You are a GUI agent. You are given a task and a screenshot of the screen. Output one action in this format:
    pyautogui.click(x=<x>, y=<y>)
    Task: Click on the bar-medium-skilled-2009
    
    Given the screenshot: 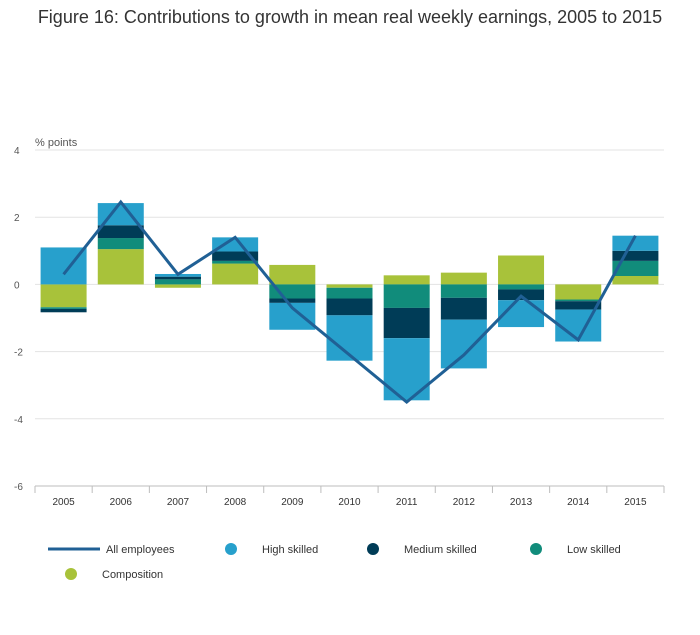 What is the action you would take?
    pyautogui.click(x=292, y=300)
    